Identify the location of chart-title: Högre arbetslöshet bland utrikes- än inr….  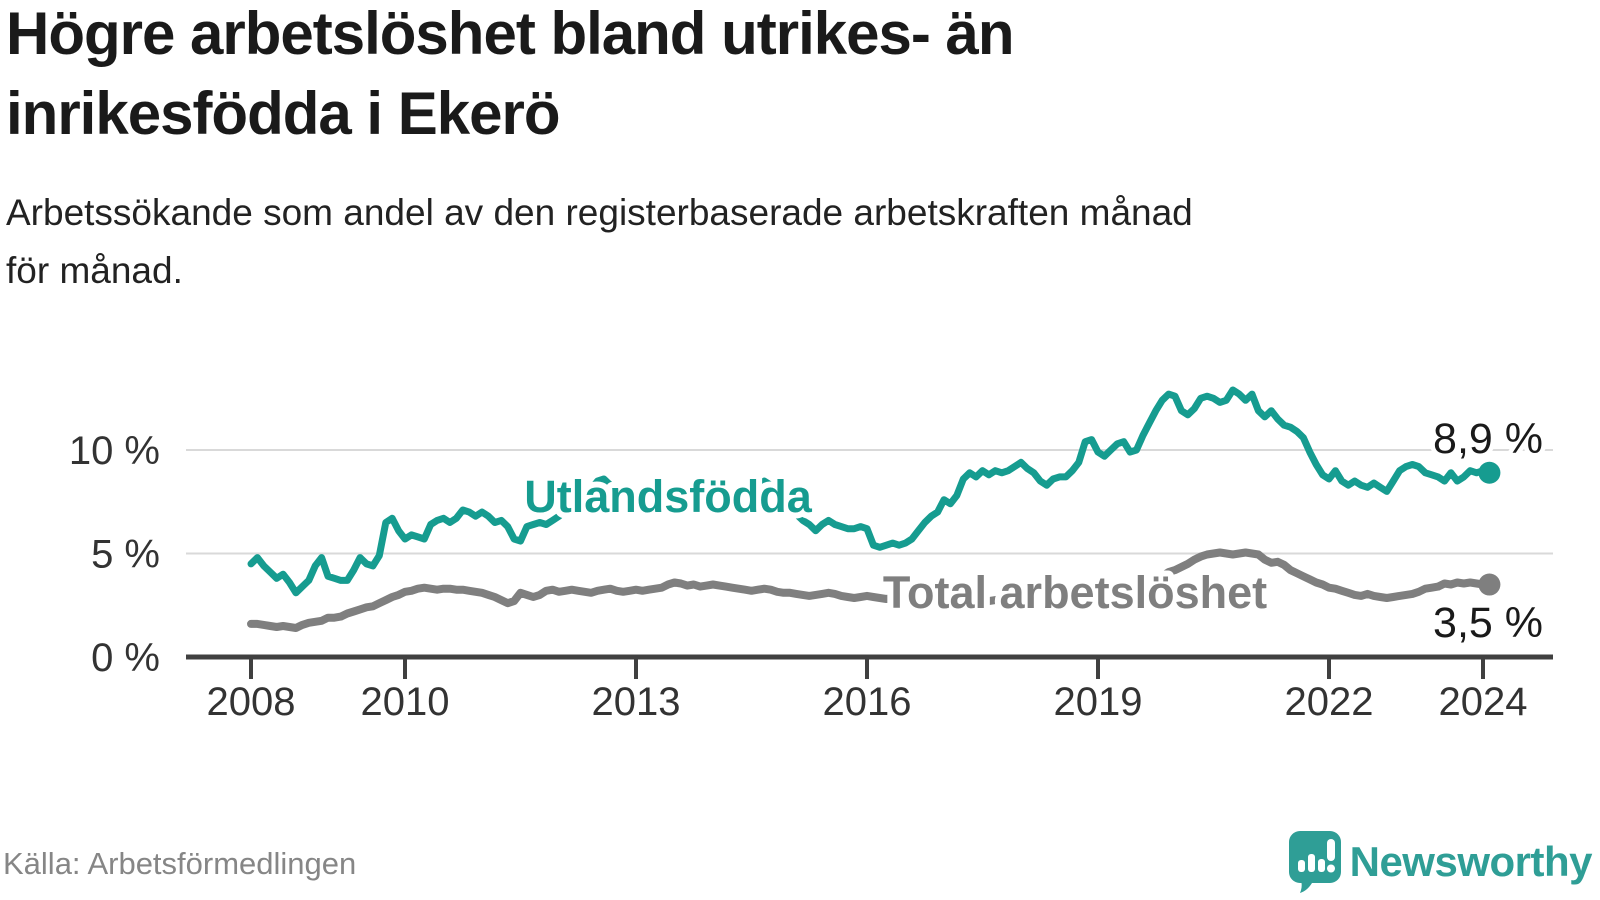
(706, 77).